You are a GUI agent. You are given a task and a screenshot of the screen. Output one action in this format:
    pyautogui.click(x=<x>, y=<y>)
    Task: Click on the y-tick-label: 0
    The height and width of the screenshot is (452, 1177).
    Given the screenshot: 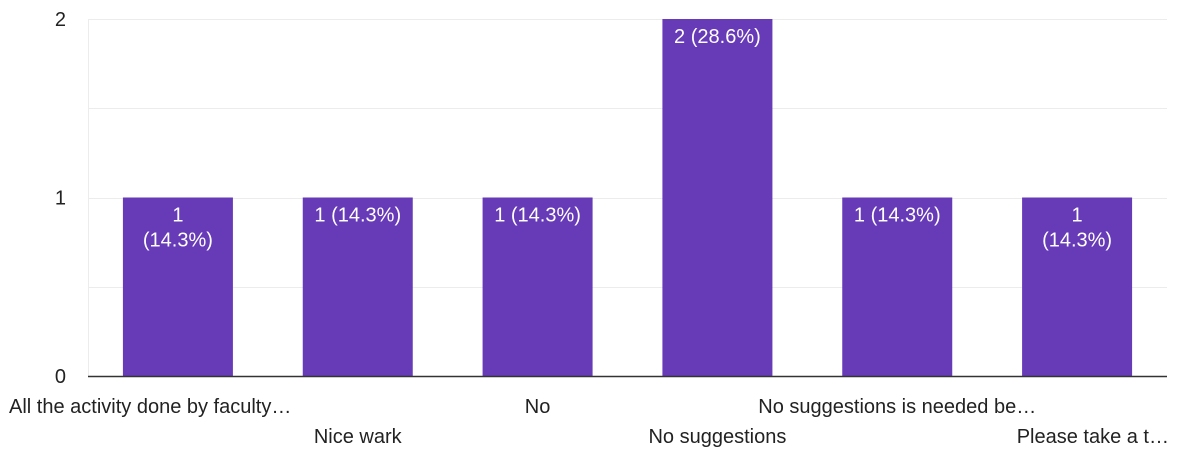 What is the action you would take?
    pyautogui.click(x=60, y=377)
    